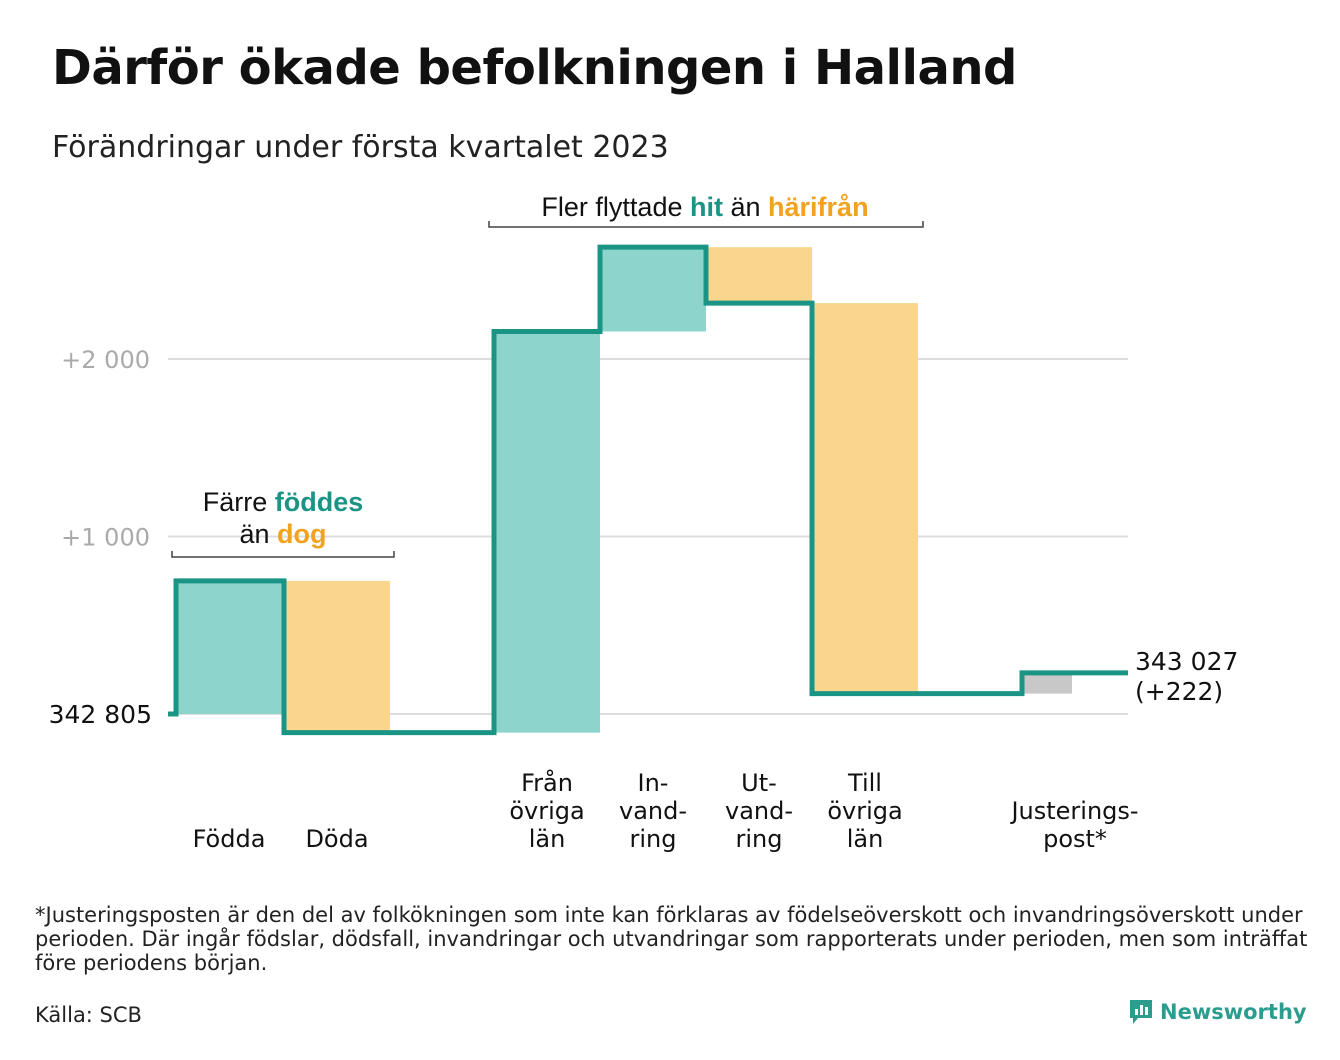 The image size is (1340, 1060). Describe the element at coordinates (653, 783) in the screenshot. I see `category-label: In-` at that location.